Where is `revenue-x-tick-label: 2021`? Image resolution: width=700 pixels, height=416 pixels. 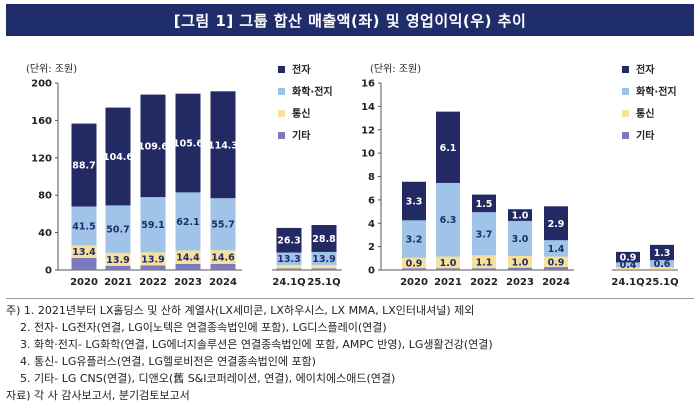 revenue-x-tick-label: 2021 is located at coordinates (118, 282).